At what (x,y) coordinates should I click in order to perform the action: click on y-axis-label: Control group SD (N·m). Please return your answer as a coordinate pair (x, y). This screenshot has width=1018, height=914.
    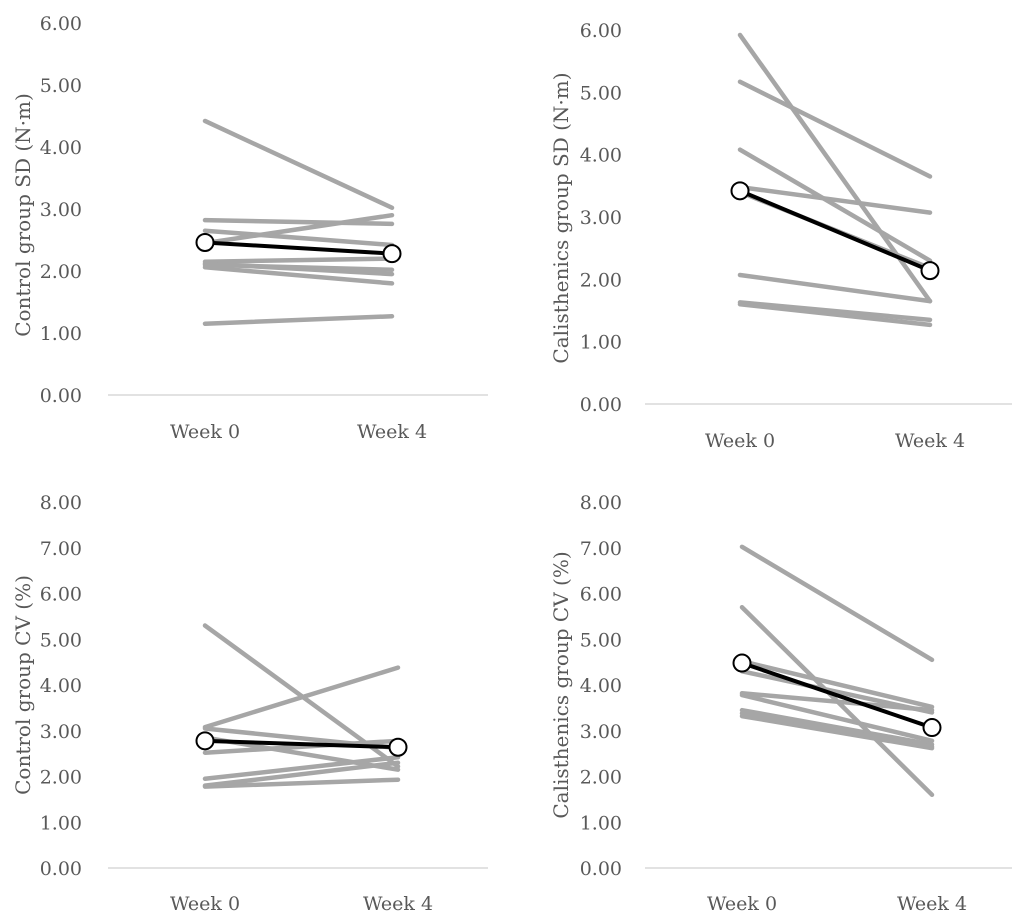
    Looking at the image, I should click on (23, 215).